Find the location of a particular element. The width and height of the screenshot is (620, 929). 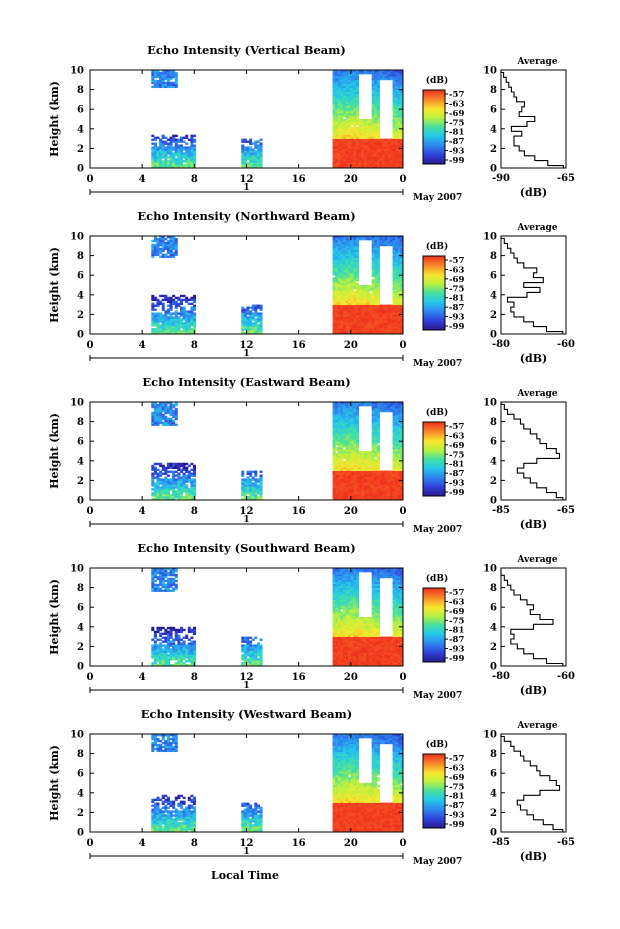

avg-y-tick-label: 6 is located at coordinates (493, 110).